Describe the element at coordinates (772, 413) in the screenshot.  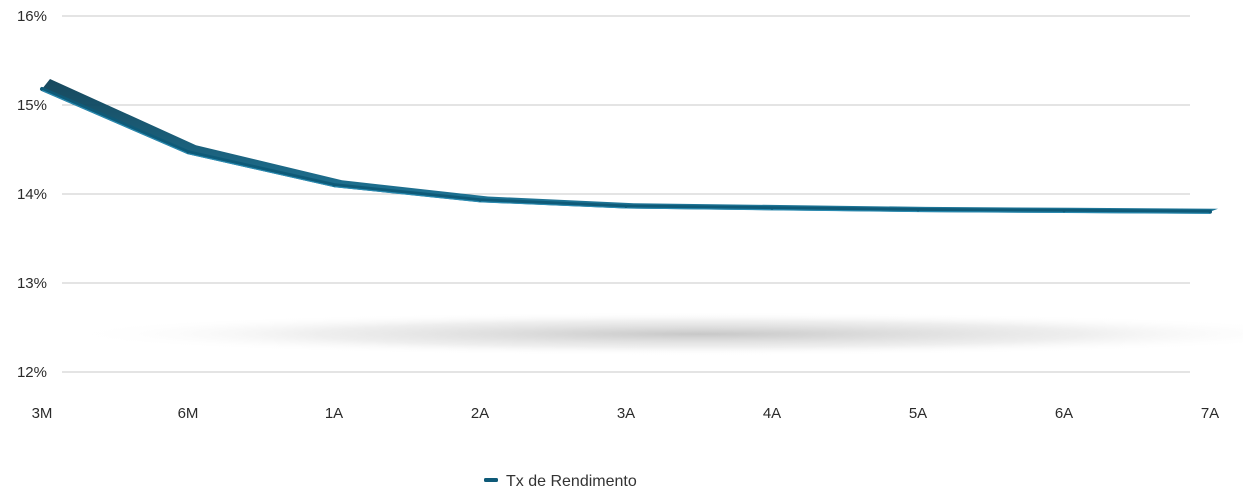
I see `x-tick-label: 4A` at that location.